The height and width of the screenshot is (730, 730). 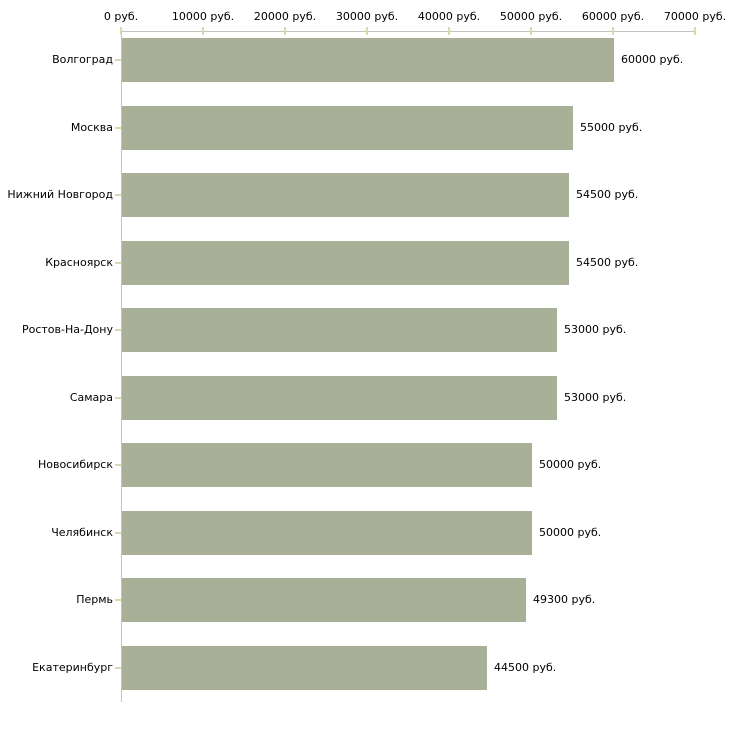 What do you see at coordinates (91, 397) in the screenshot?
I see `category-label: Самара` at bounding box center [91, 397].